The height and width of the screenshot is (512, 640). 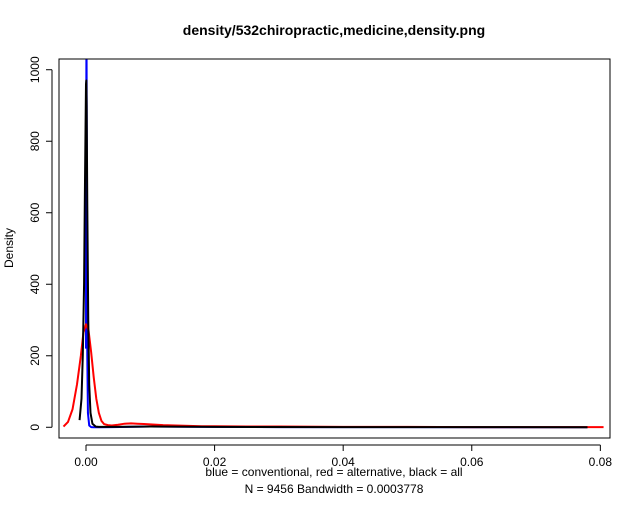 I want to click on x-tick-label: 0.06, so click(x=472, y=462).